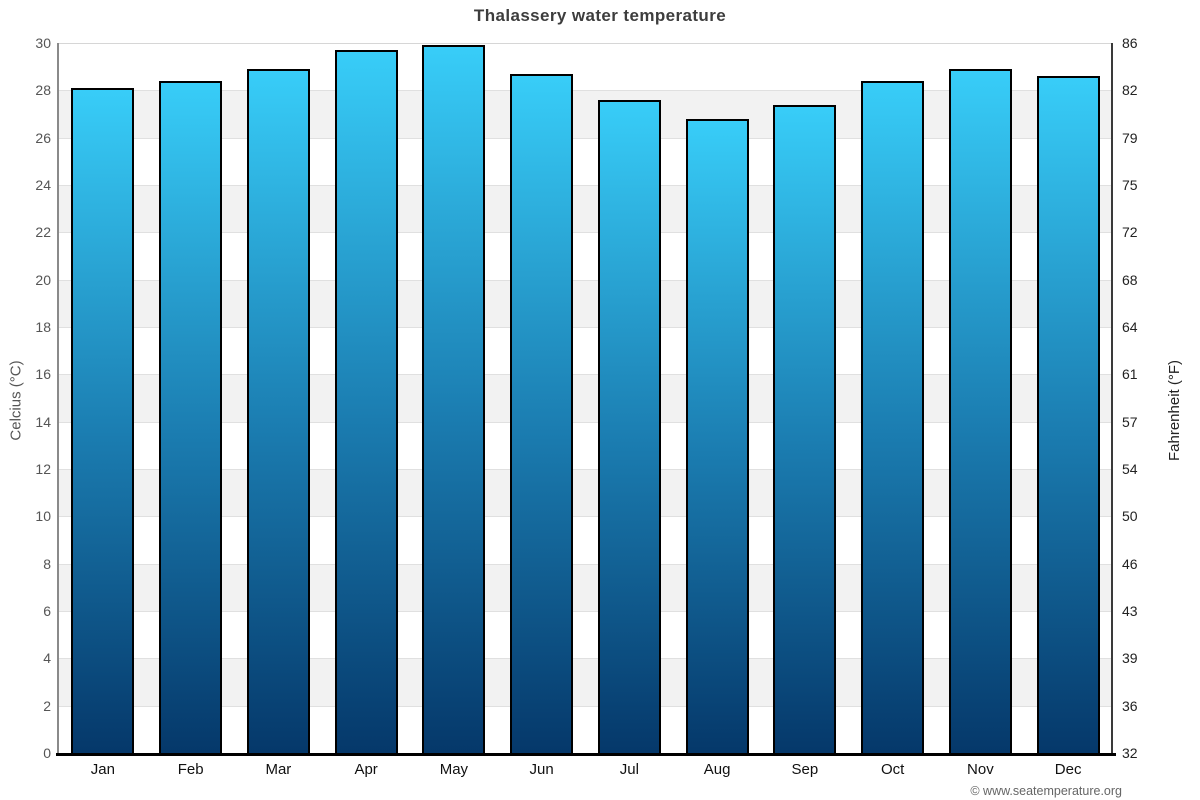  What do you see at coordinates (43, 185) in the screenshot?
I see `celsius-tick-24: 24` at bounding box center [43, 185].